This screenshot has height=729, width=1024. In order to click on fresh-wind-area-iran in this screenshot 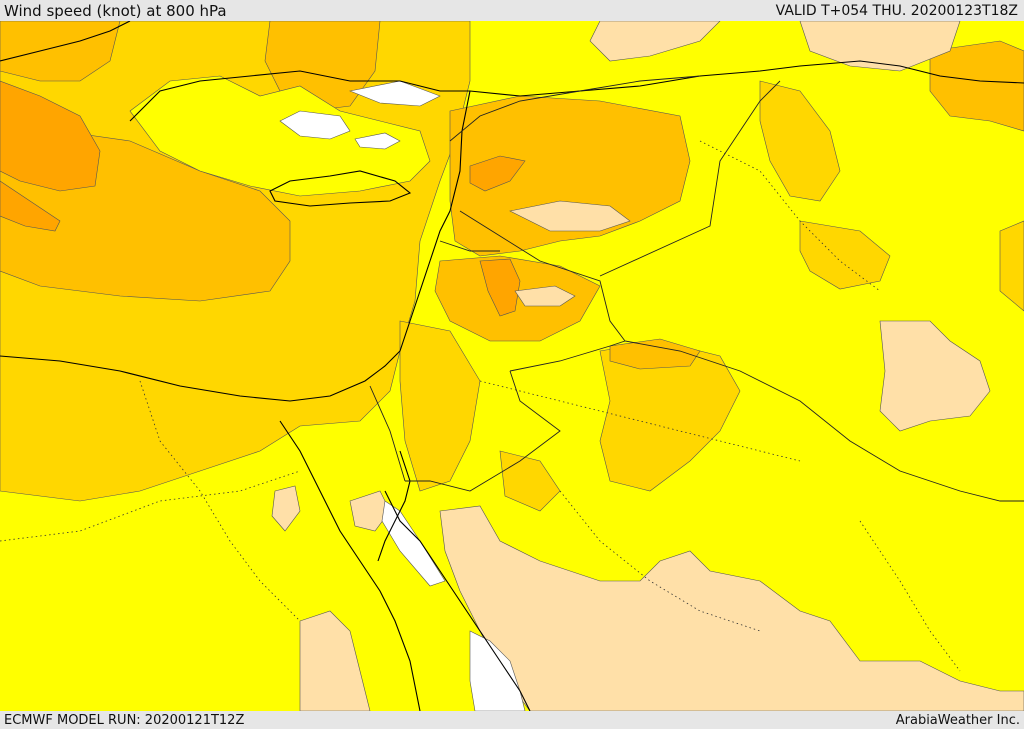, I will do `click(845, 255)`.